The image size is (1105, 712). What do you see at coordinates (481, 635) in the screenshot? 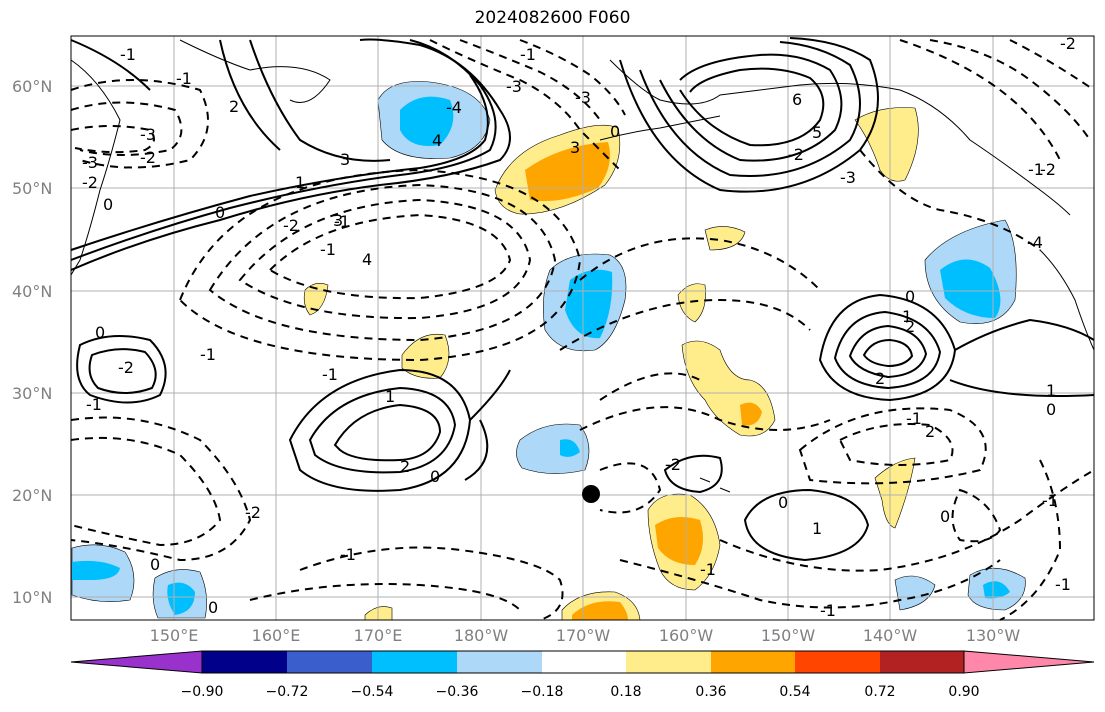
I see `lon-label: 180°W` at bounding box center [481, 635].